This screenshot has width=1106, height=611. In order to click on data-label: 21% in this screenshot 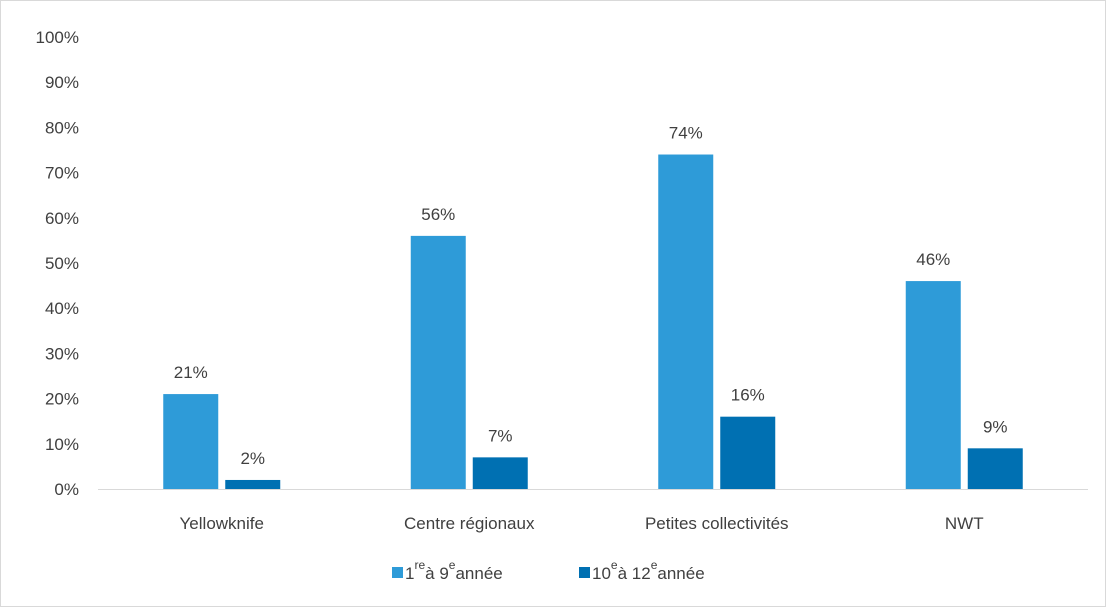, I will do `click(191, 372)`.